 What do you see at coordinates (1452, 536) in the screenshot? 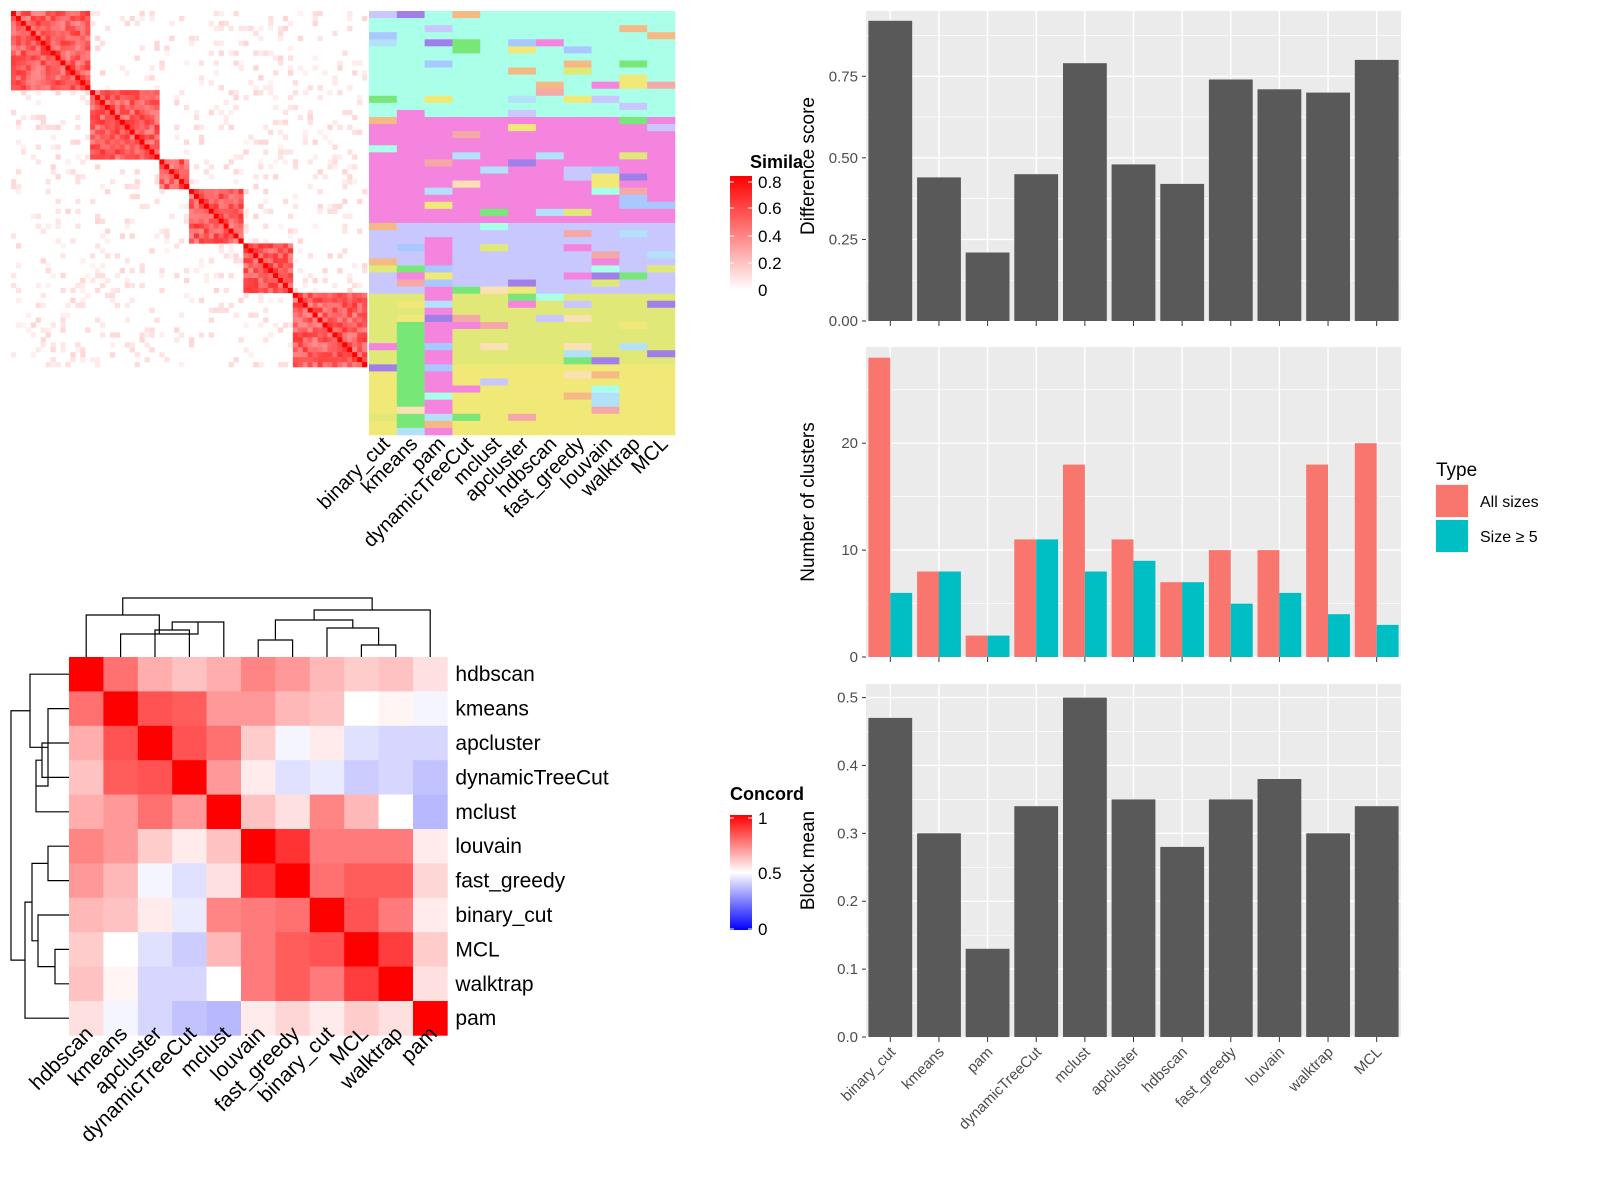
I see `legend-key-swatch` at bounding box center [1452, 536].